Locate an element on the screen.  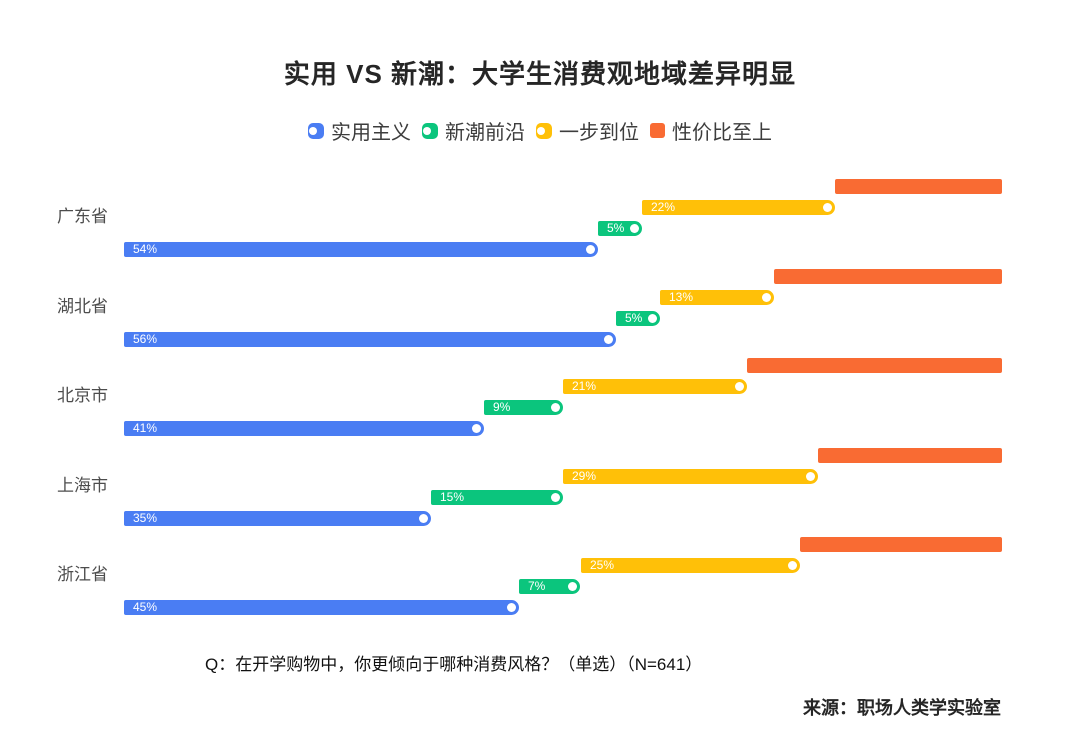
bar-value-label: 15% is located at coordinates (452, 497).